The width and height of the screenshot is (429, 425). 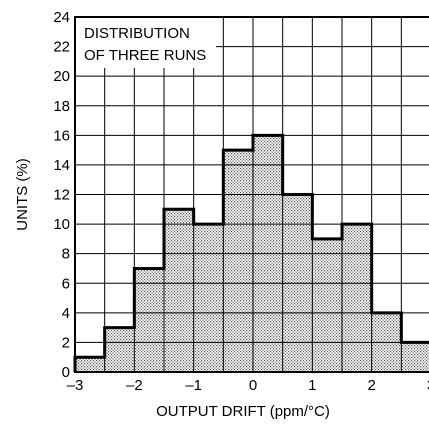 What do you see at coordinates (66, 283) in the screenshot?
I see `y-tick-label: 6` at bounding box center [66, 283].